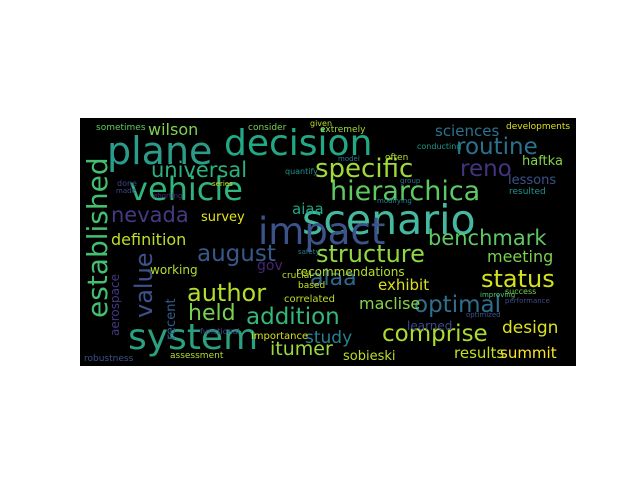 The image size is (640, 480). Describe the element at coordinates (521, 291) in the screenshot. I see `word-success: success` at that location.